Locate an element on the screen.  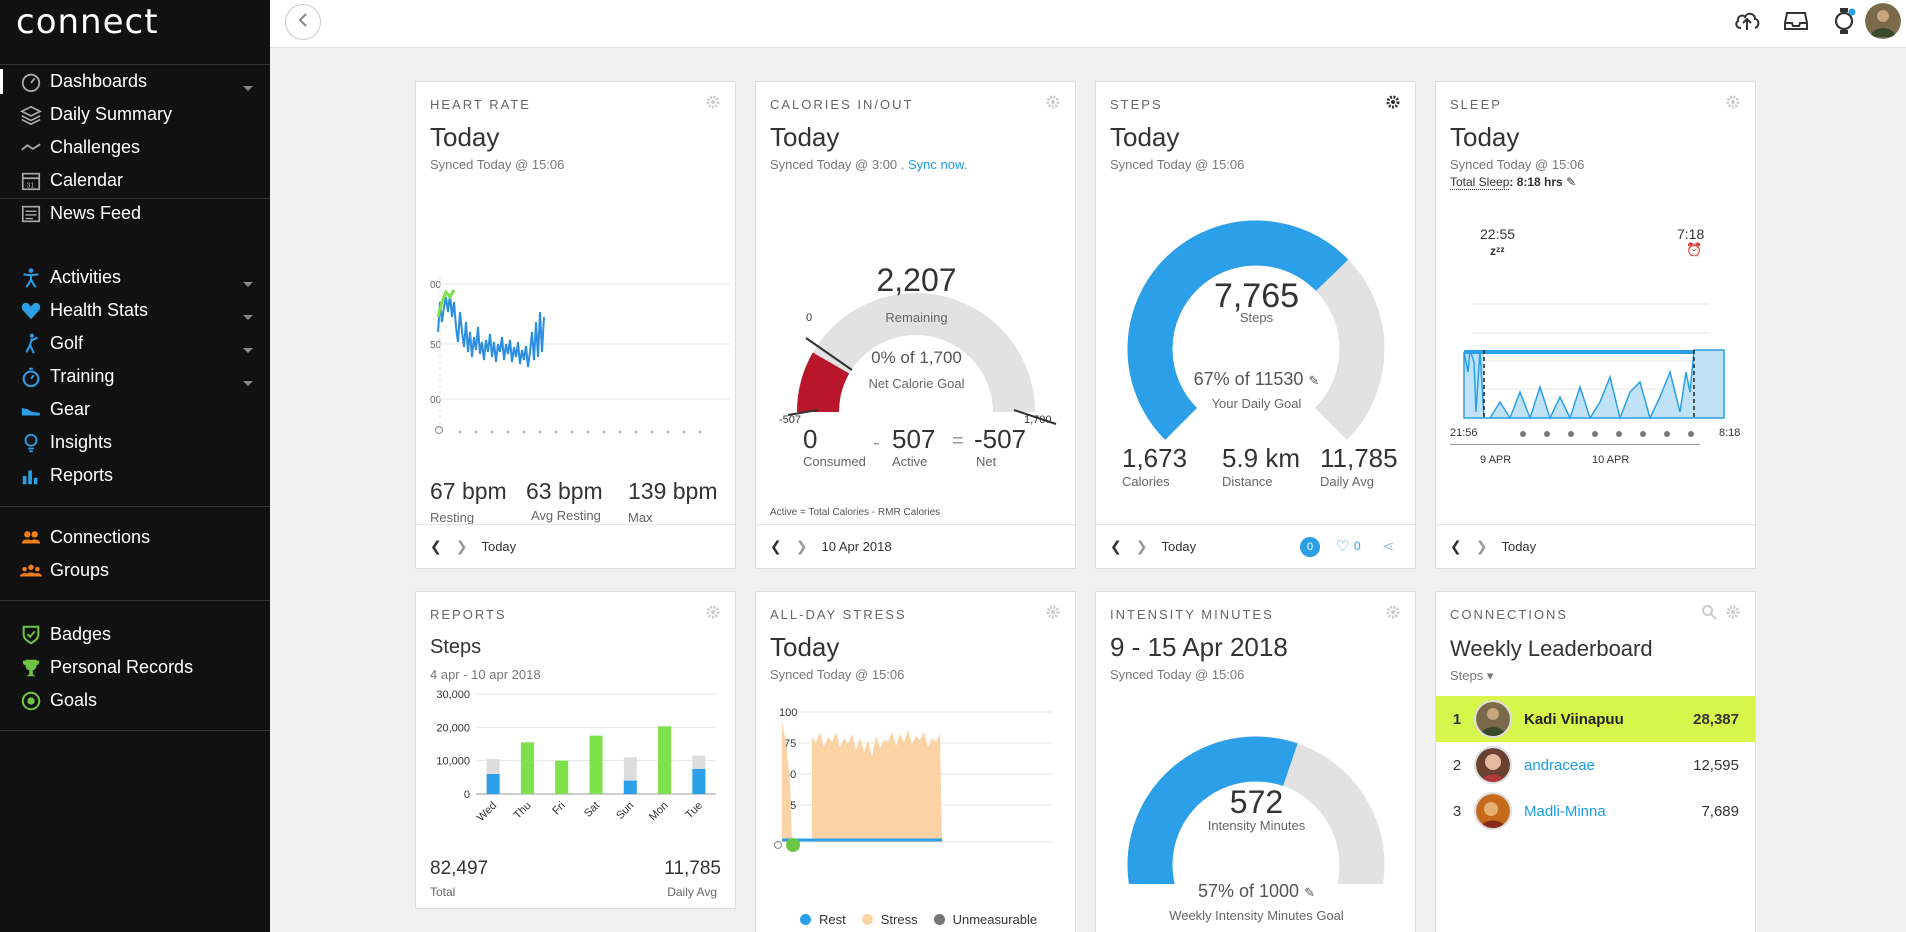
sidebar-item-label: Personal Records is located at coordinates (122, 667).